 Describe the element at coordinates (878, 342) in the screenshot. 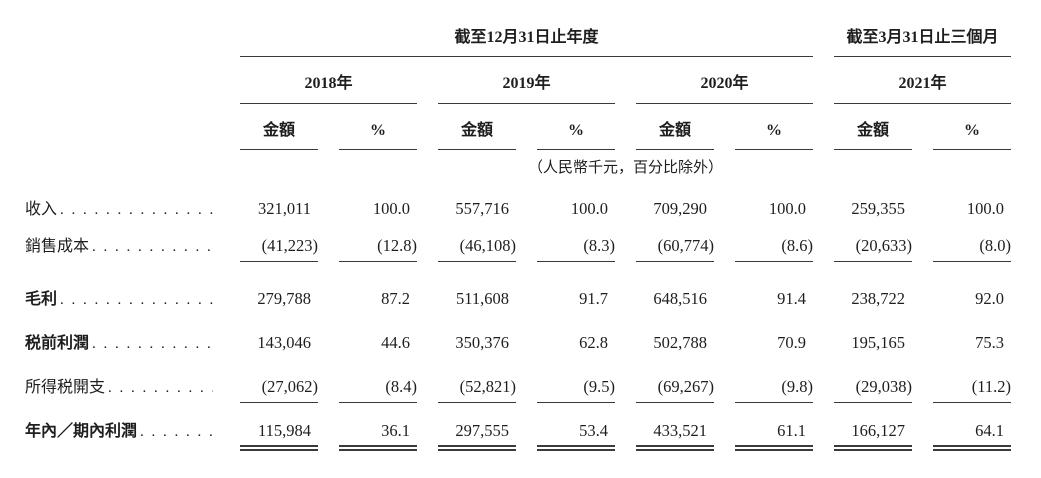

I see `value-cell: 195,165` at that location.